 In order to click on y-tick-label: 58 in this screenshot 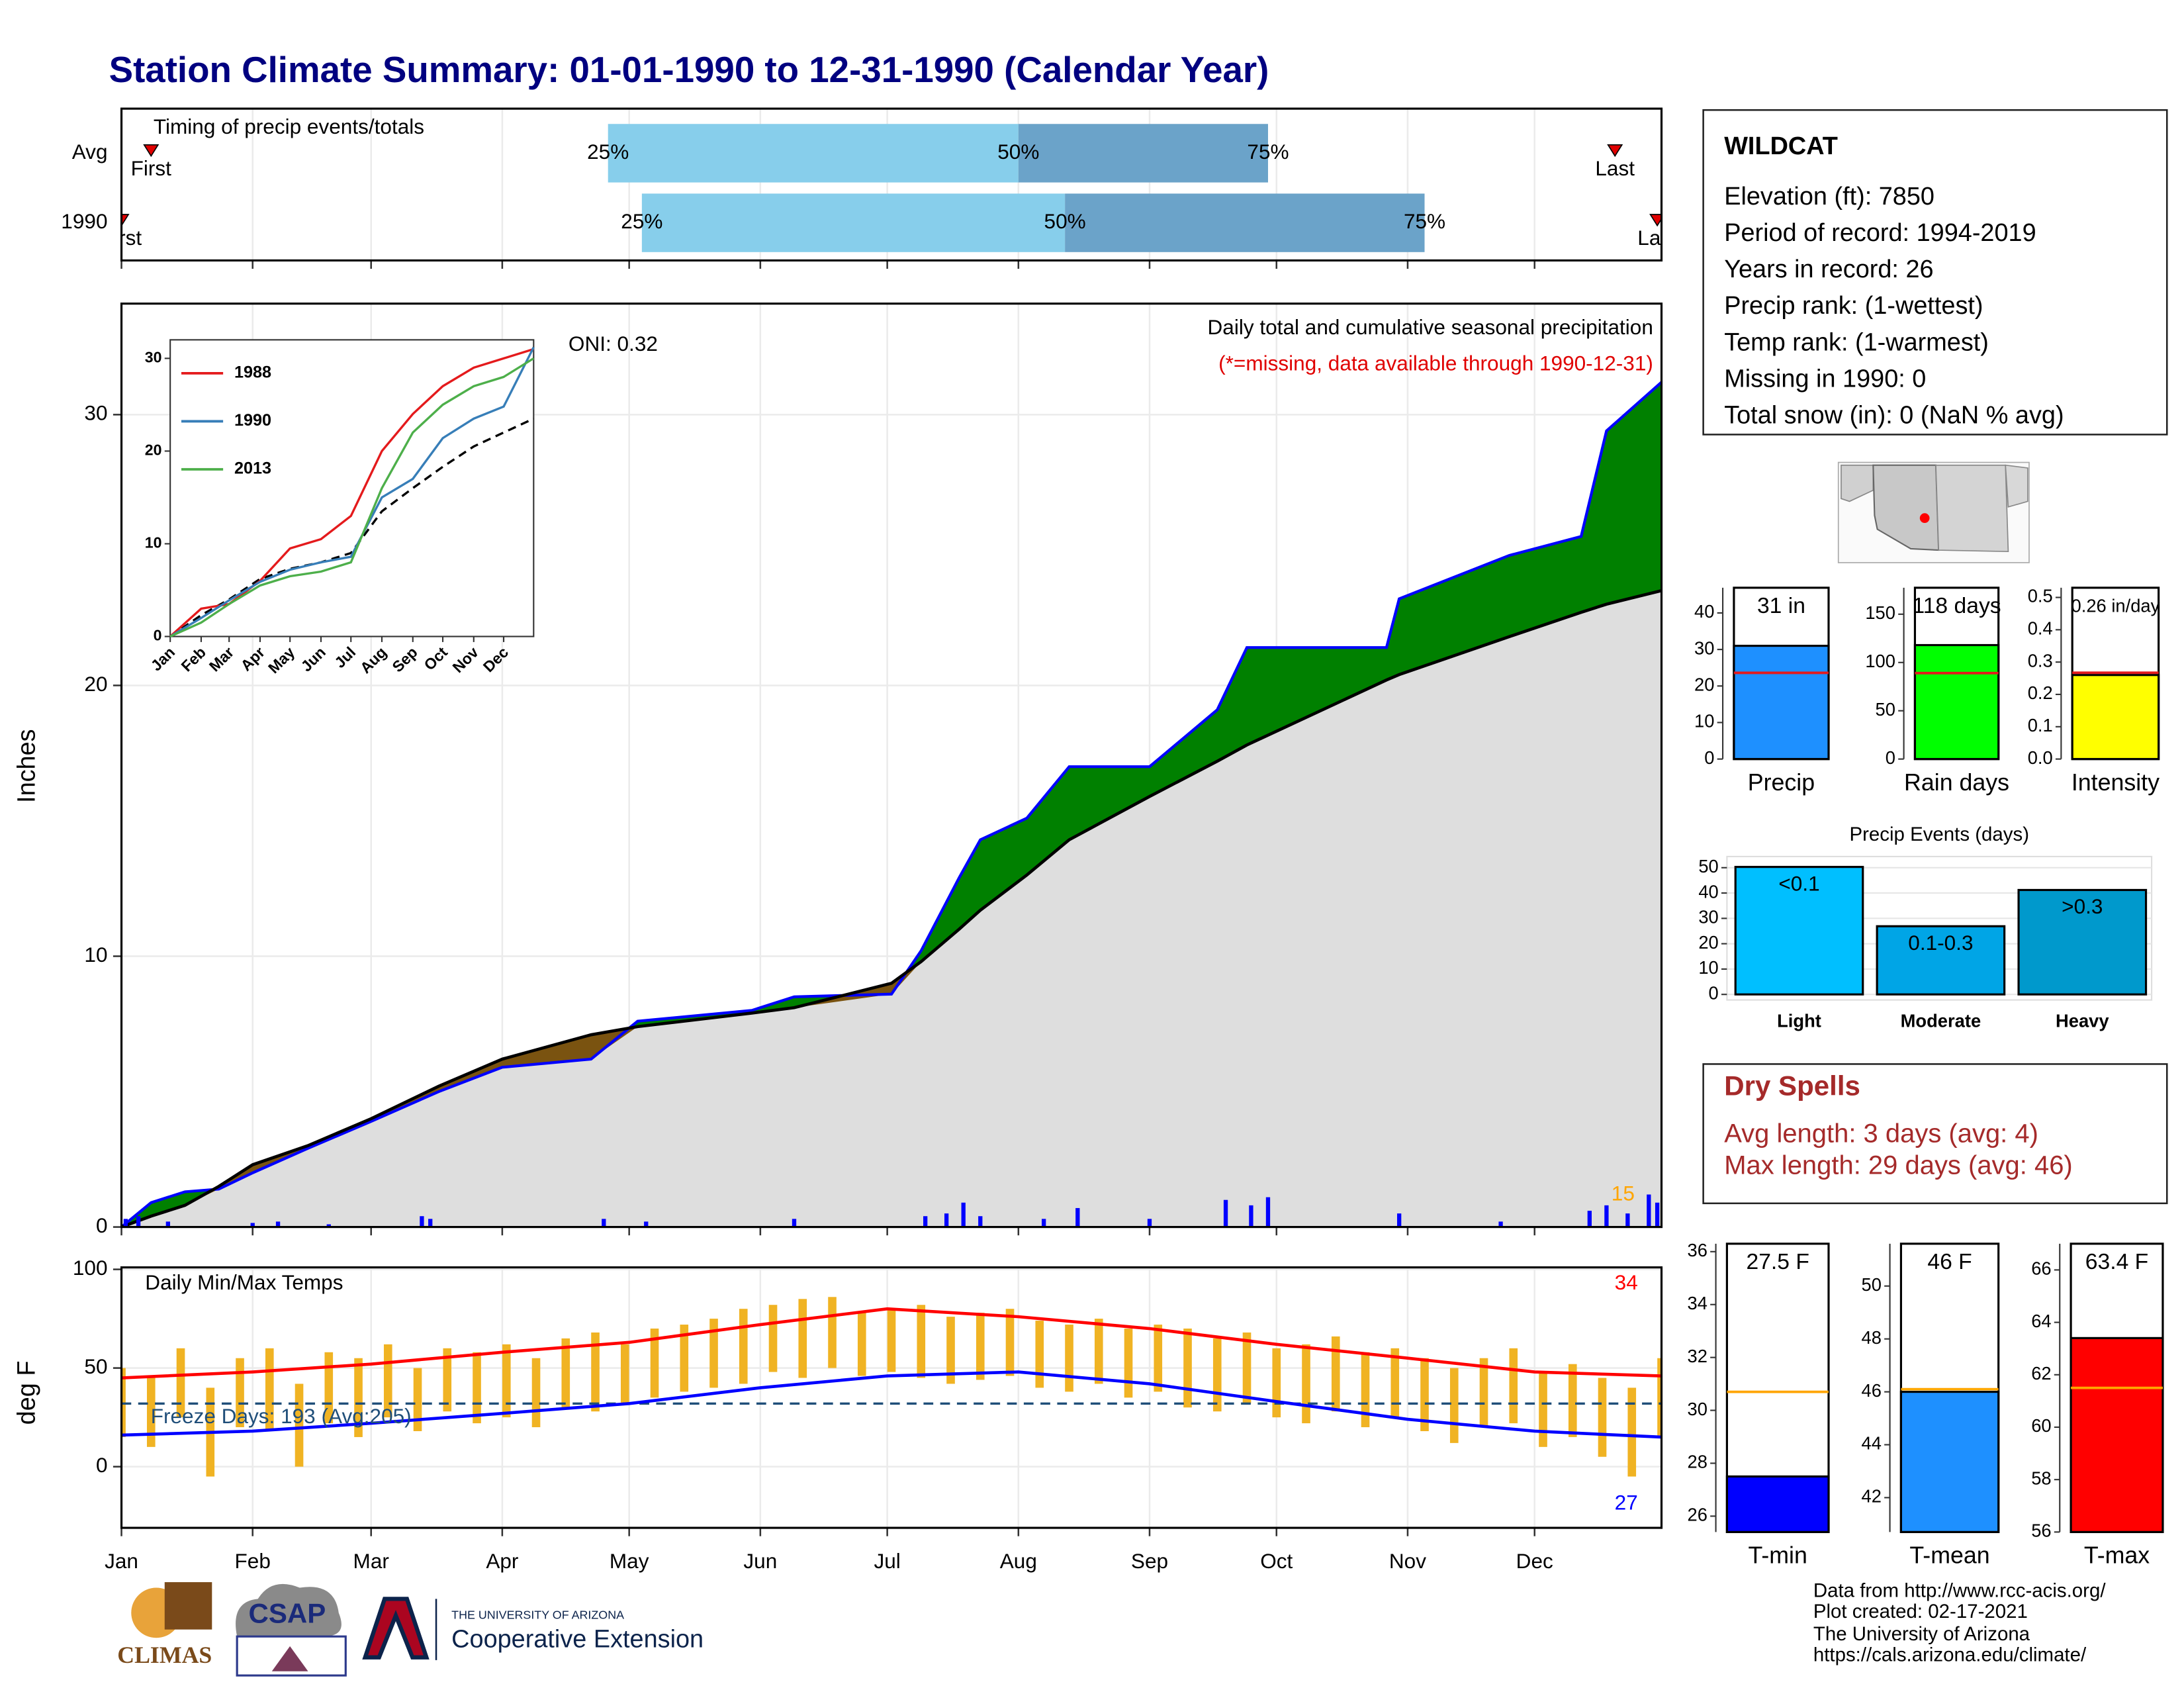, I will do `click(2041, 1478)`.